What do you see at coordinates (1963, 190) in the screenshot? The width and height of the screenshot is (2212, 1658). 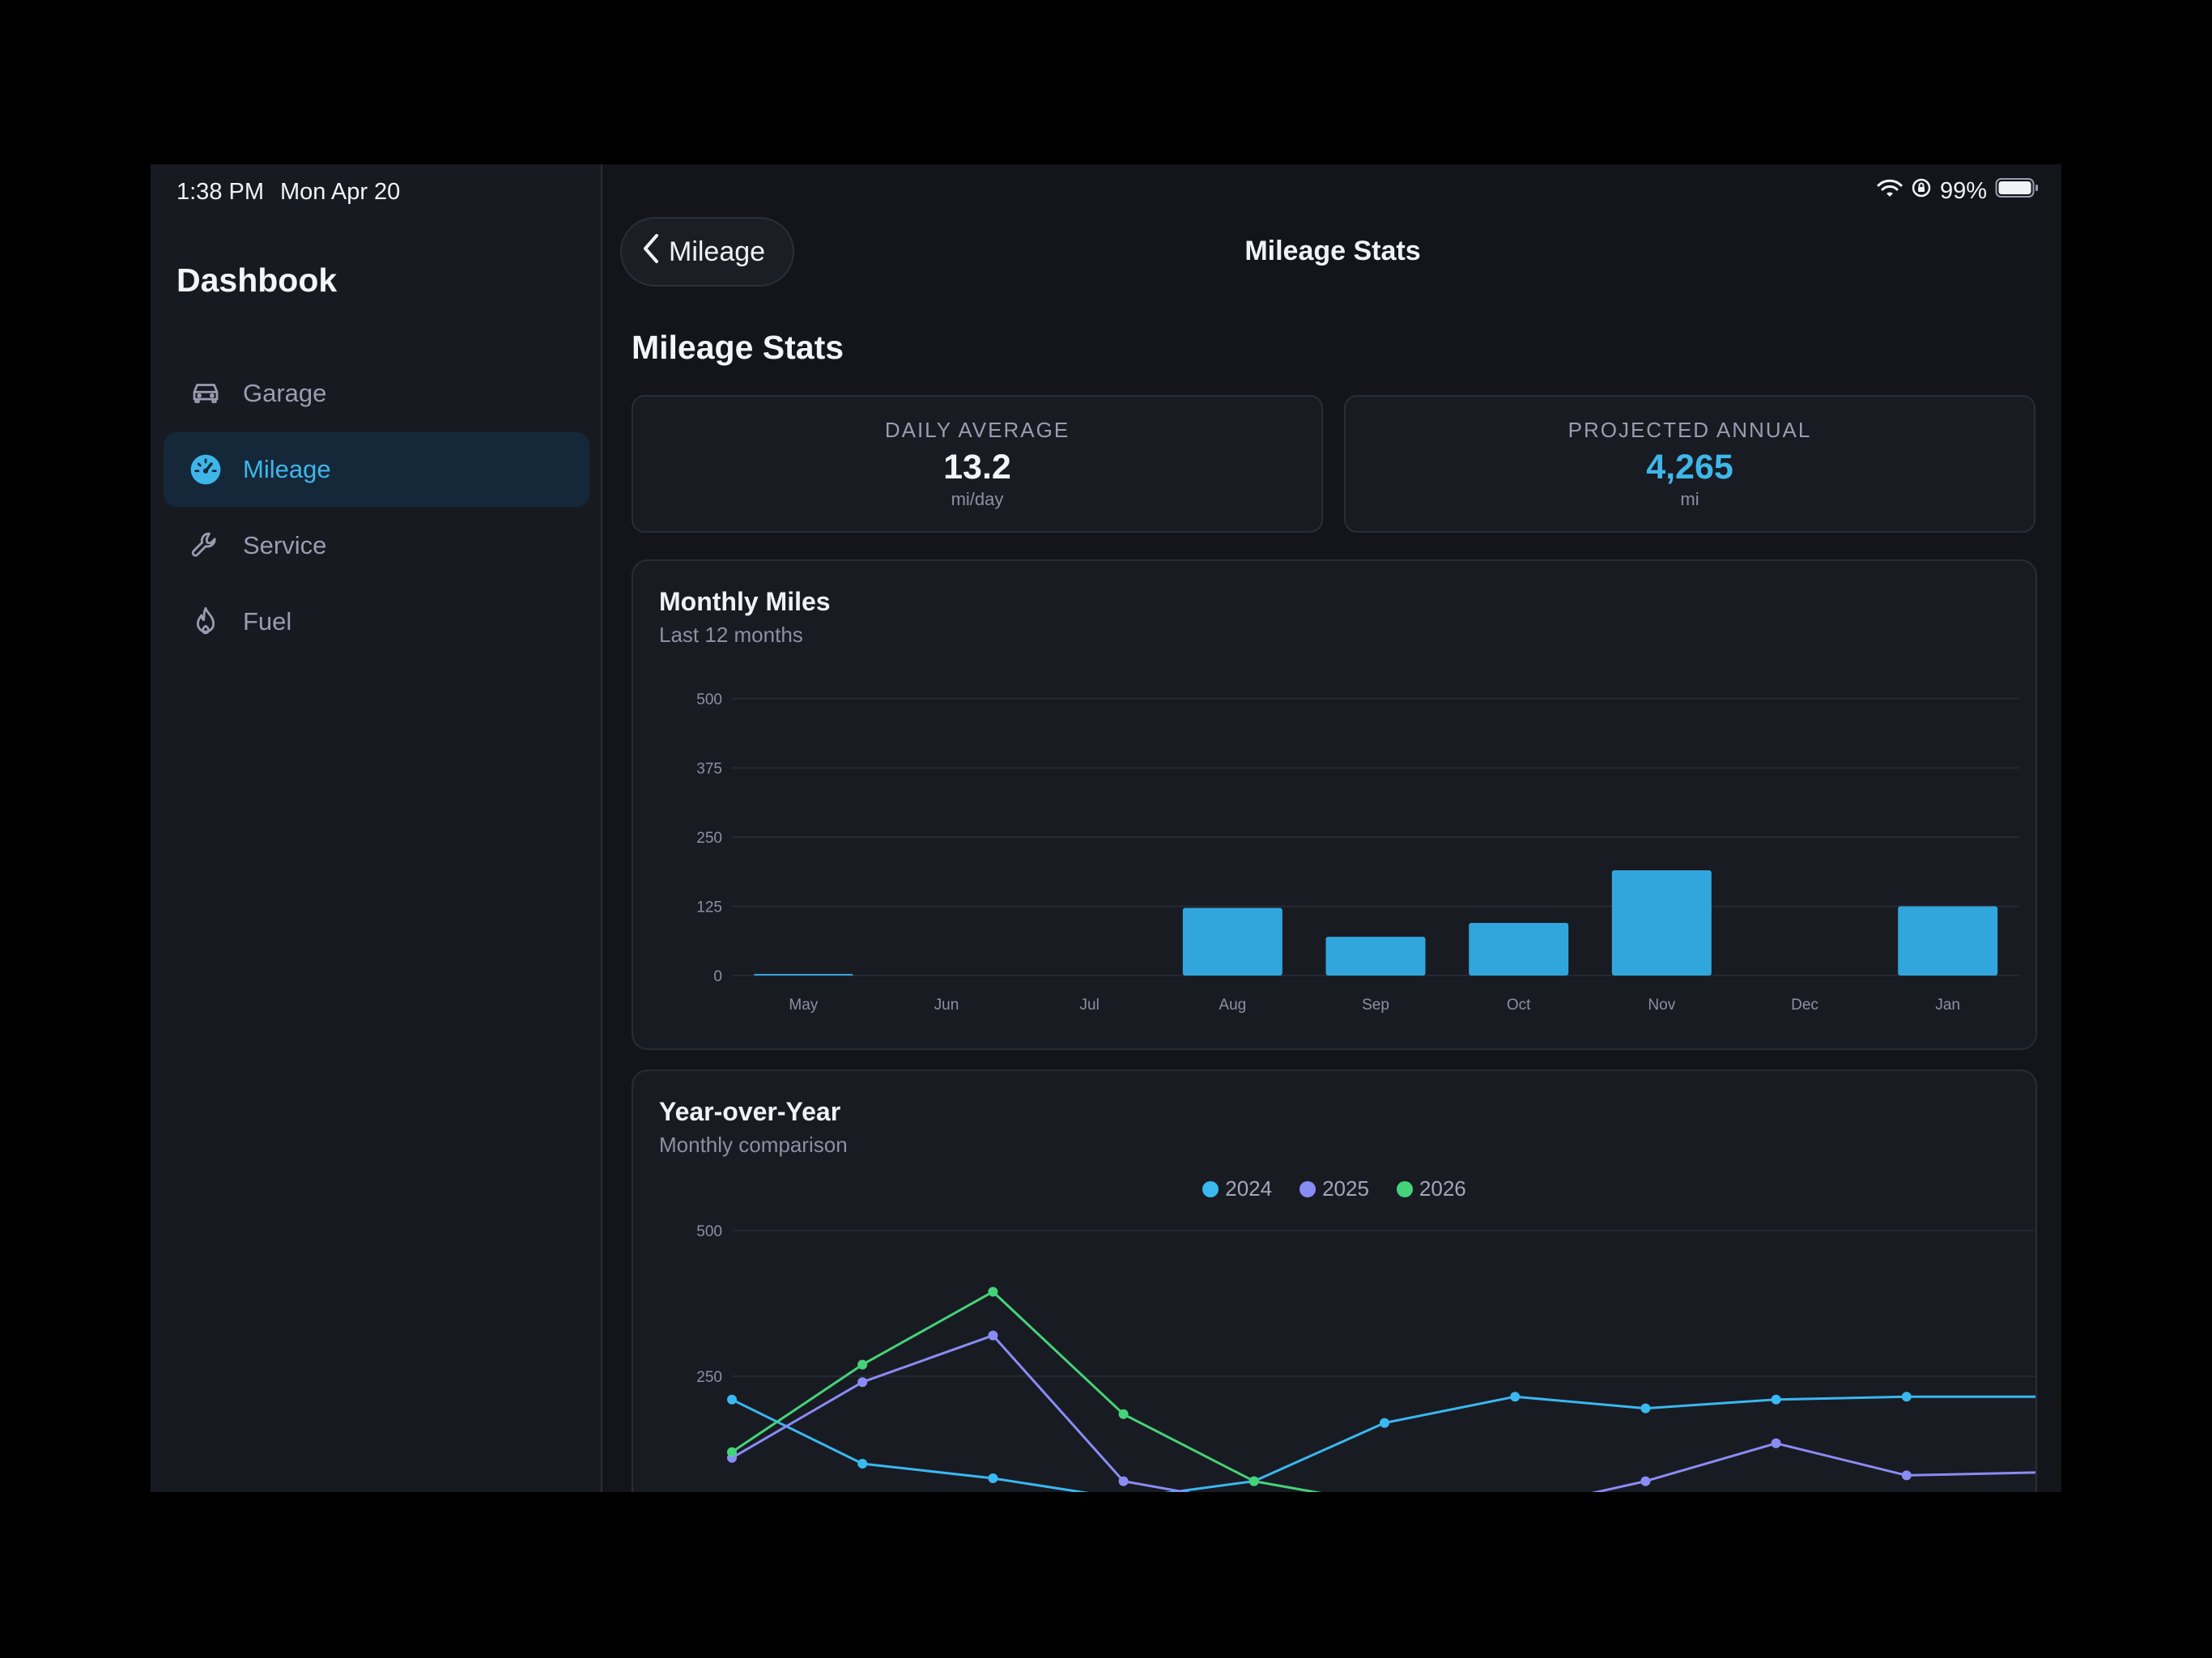 I see `battery-percent: 99%` at bounding box center [1963, 190].